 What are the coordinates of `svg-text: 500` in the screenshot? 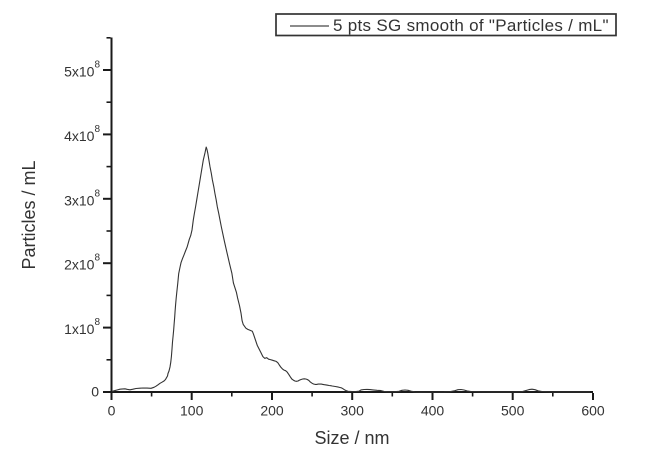 It's located at (513, 411).